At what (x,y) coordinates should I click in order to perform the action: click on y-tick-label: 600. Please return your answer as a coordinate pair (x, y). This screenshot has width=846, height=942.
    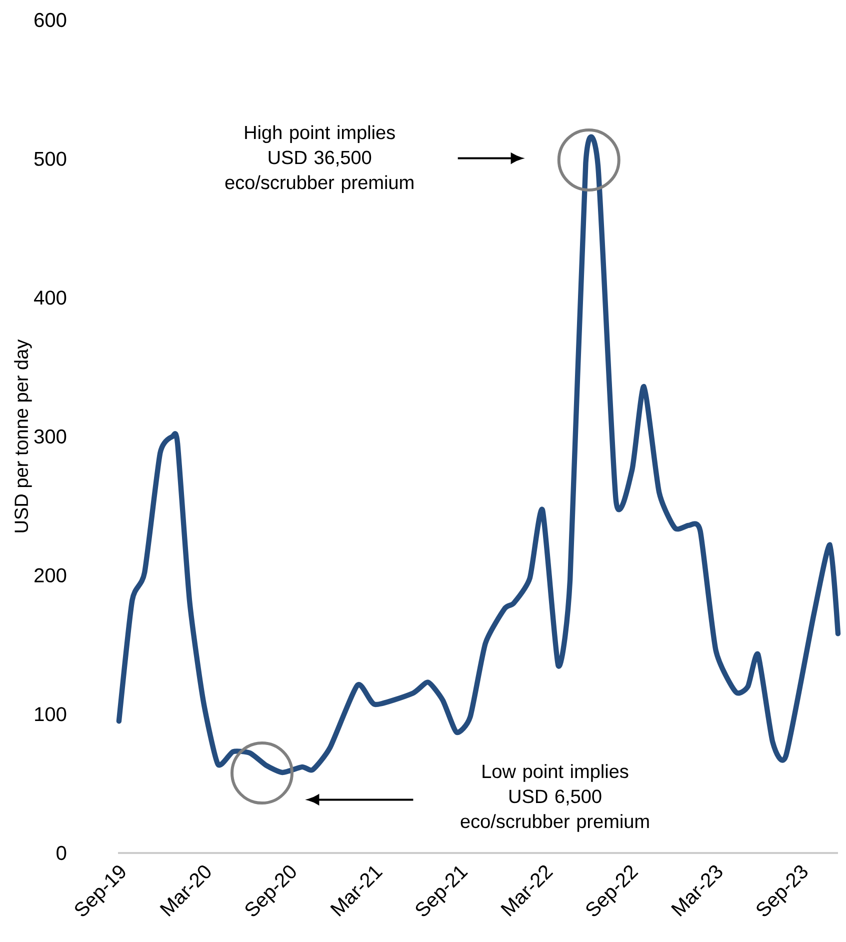
    Looking at the image, I should click on (50, 20).